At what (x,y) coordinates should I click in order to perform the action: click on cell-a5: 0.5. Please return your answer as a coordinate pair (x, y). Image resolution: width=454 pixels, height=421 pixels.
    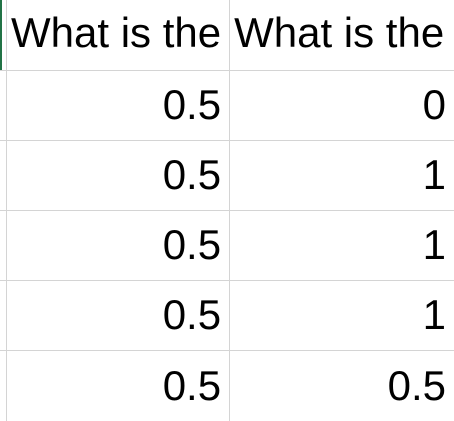
    Looking at the image, I should click on (119, 315).